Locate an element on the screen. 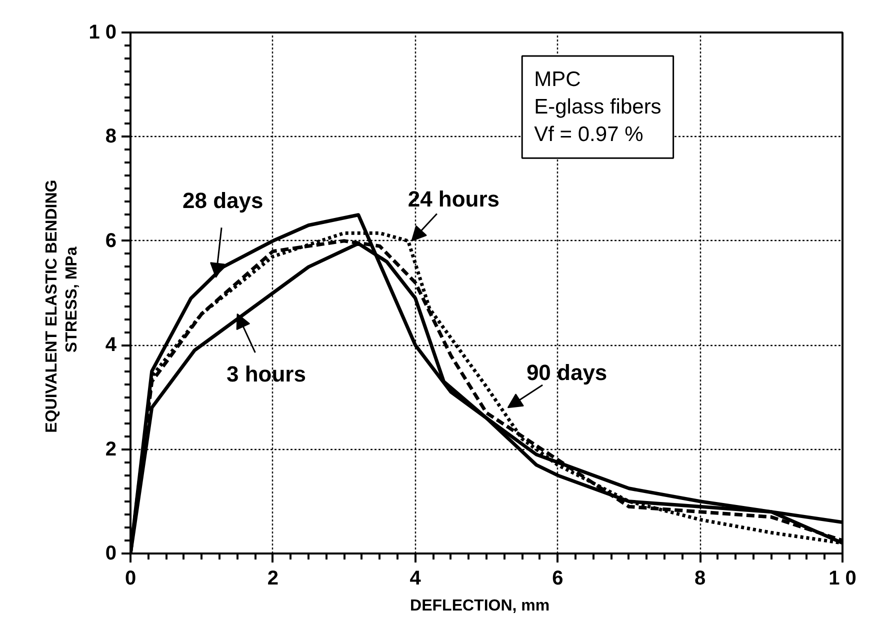 The width and height of the screenshot is (874, 633). annotation: Vf = 0.97 % is located at coordinates (589, 134).